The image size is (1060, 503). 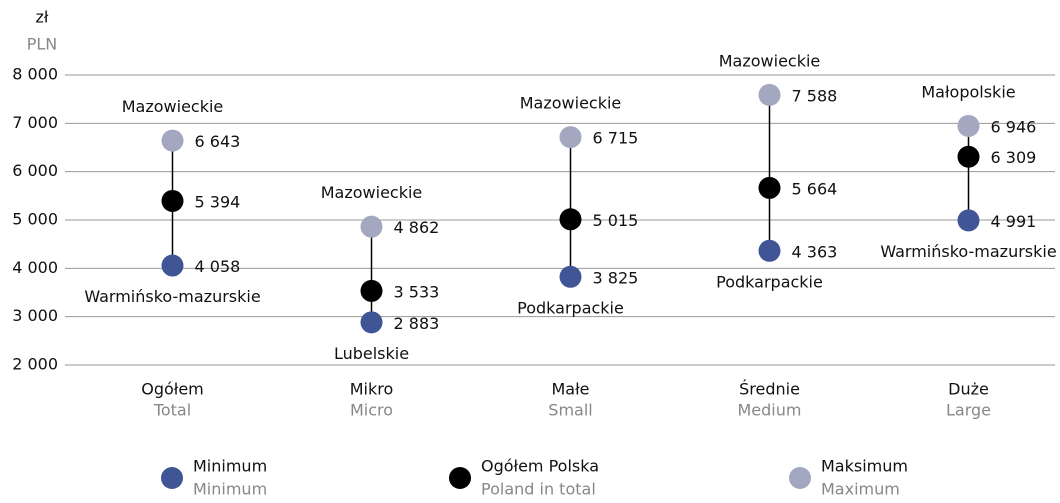 What do you see at coordinates (864, 466) in the screenshot?
I see `legend-label: Maksimum` at bounding box center [864, 466].